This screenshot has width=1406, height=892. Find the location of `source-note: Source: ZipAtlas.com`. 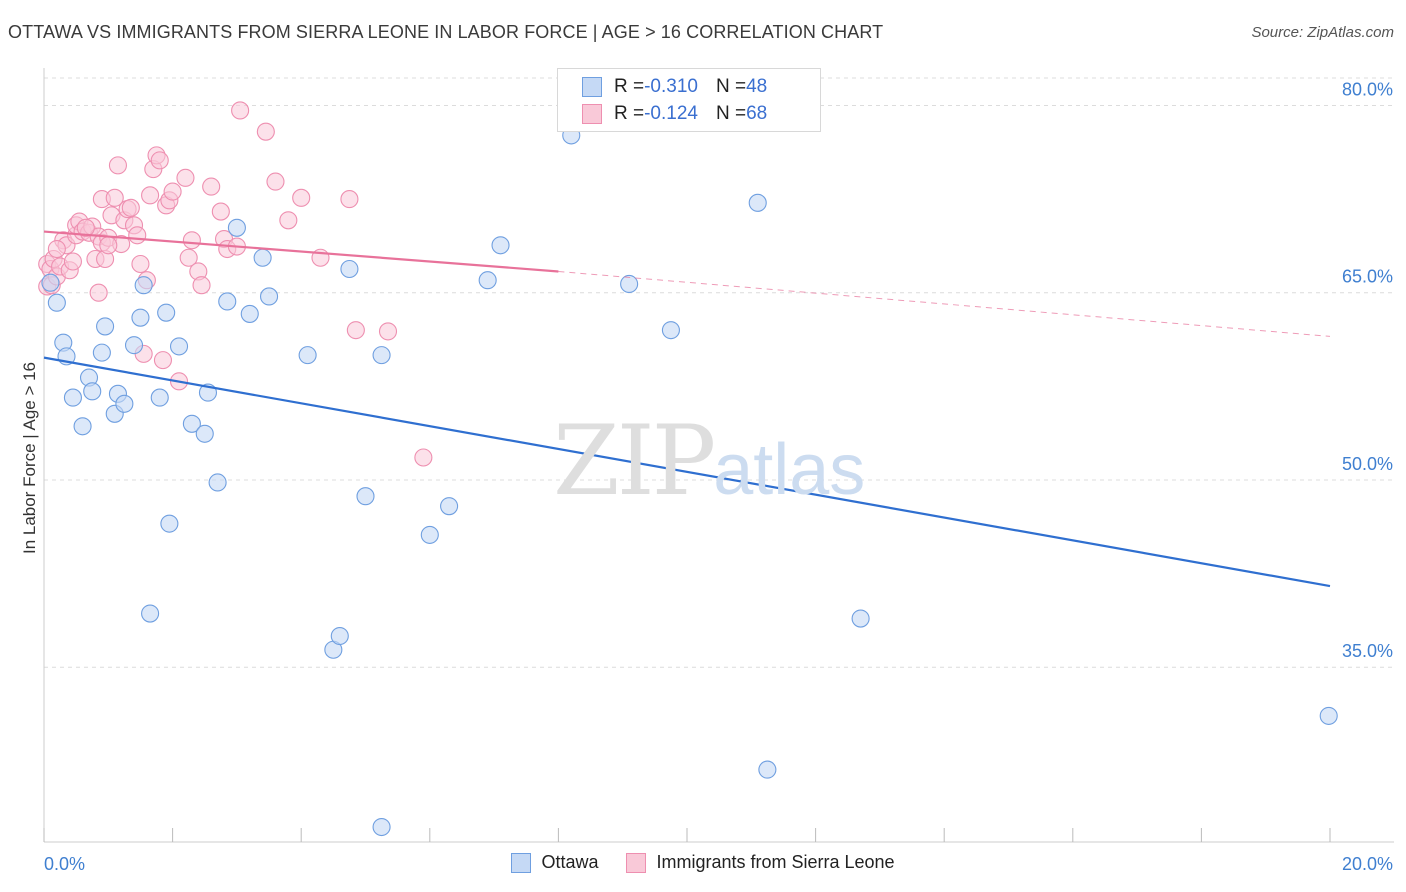

source-note: Source: ZipAtlas.com is located at coordinates (1322, 32).